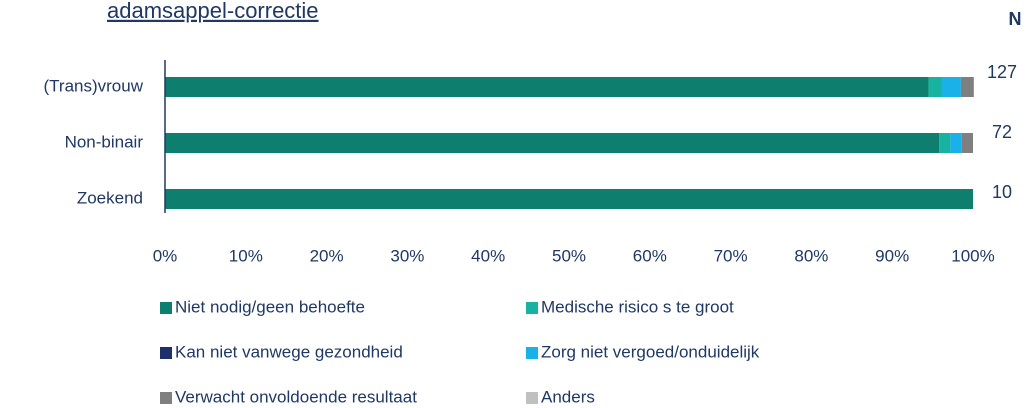  What do you see at coordinates (568, 396) in the screenshot?
I see `legend-label: Anders` at bounding box center [568, 396].